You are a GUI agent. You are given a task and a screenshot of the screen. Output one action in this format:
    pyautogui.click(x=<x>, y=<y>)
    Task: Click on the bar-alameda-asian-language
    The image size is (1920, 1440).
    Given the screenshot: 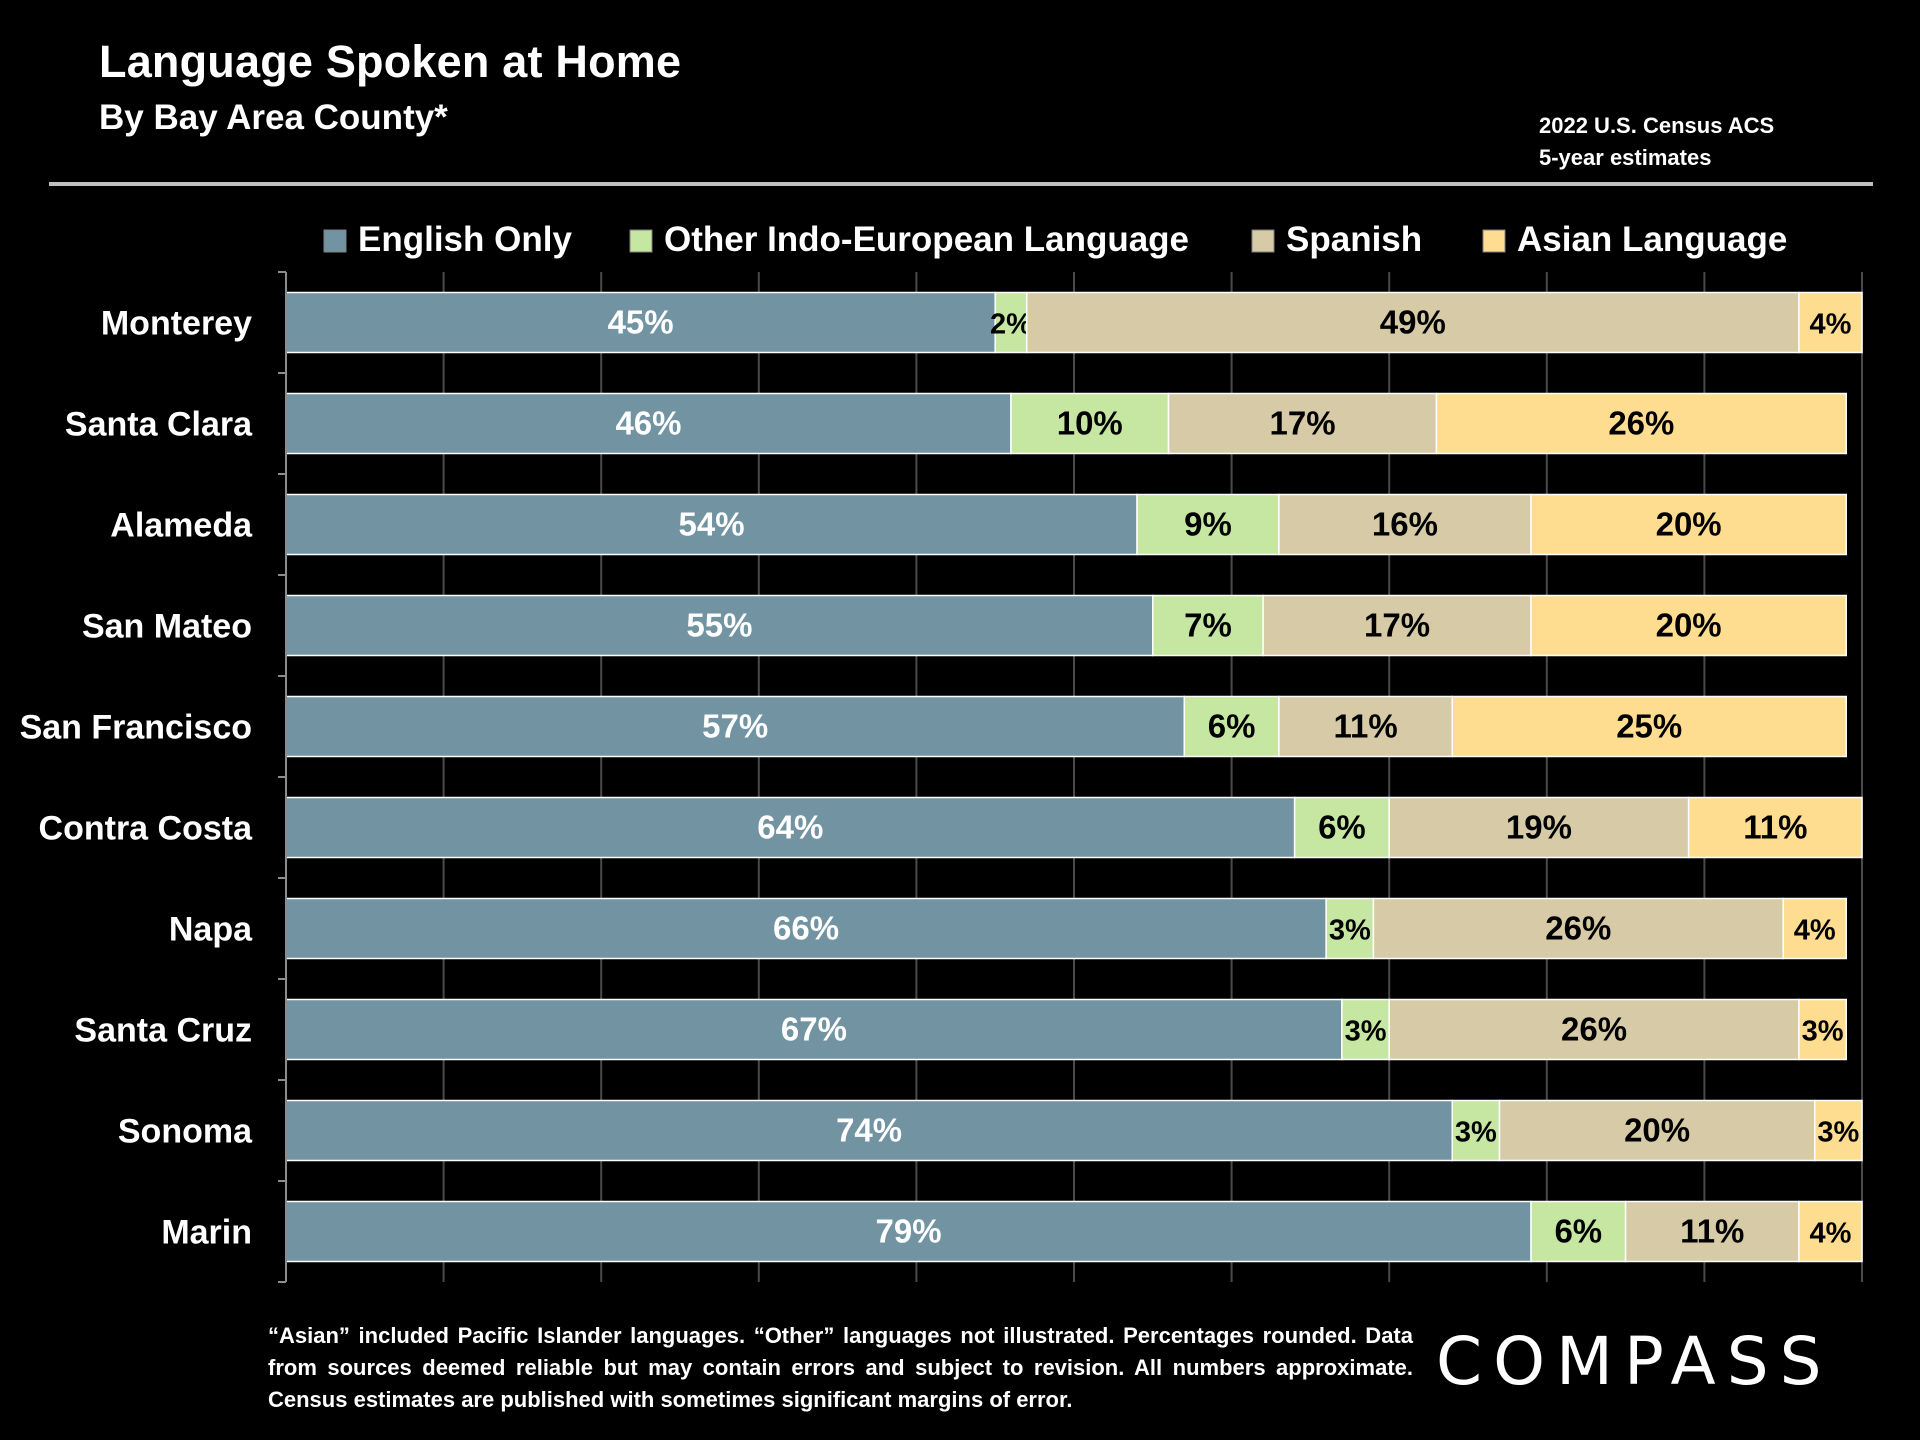 What is the action you would take?
    pyautogui.click(x=1688, y=524)
    